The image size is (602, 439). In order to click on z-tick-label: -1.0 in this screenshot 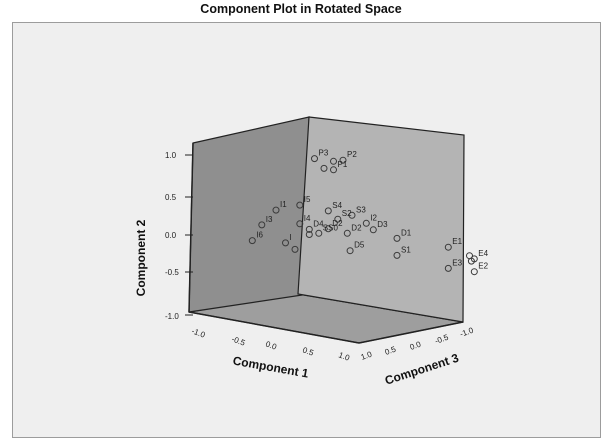, I will do `click(467, 332)`.